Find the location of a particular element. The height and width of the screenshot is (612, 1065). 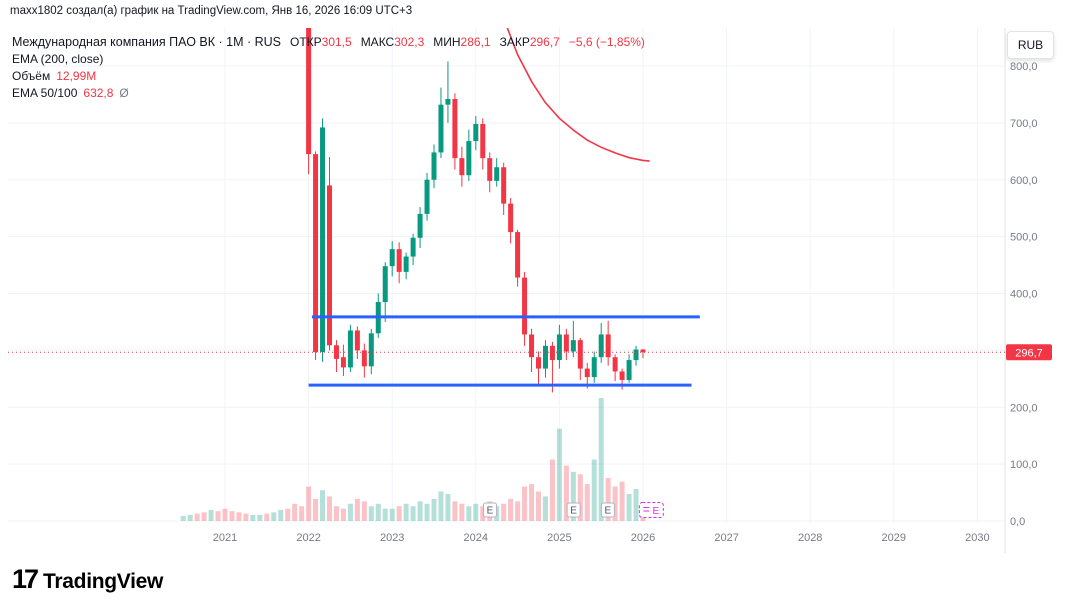

svg-text: 600,0 is located at coordinates (1024, 181).